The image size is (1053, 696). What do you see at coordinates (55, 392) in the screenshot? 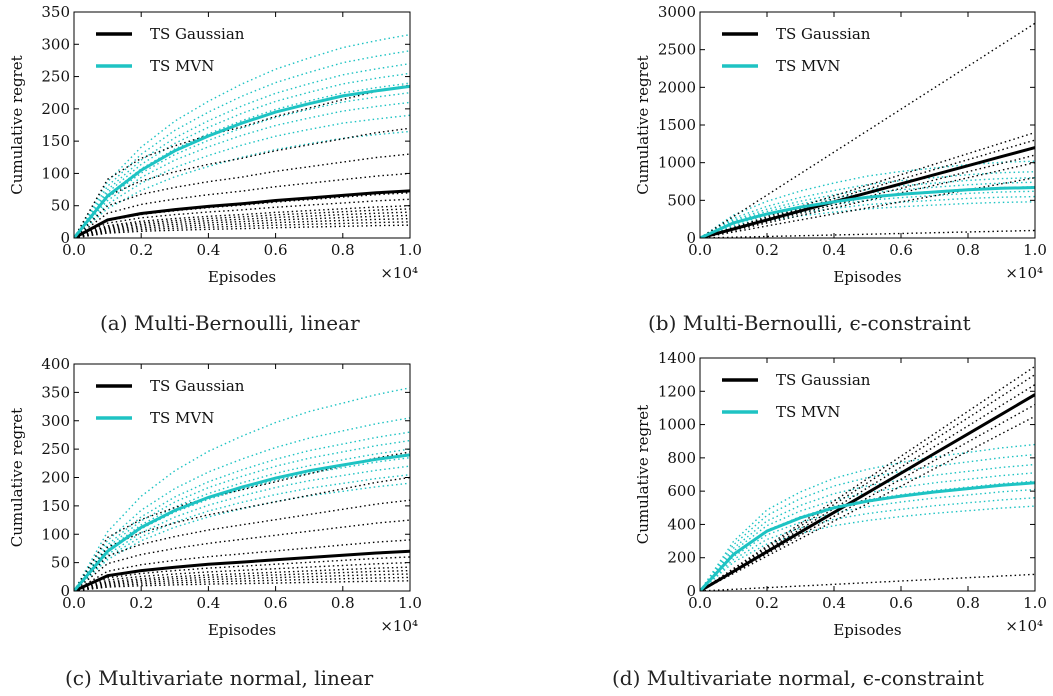
I see `y-tick-label: 350` at bounding box center [55, 392].